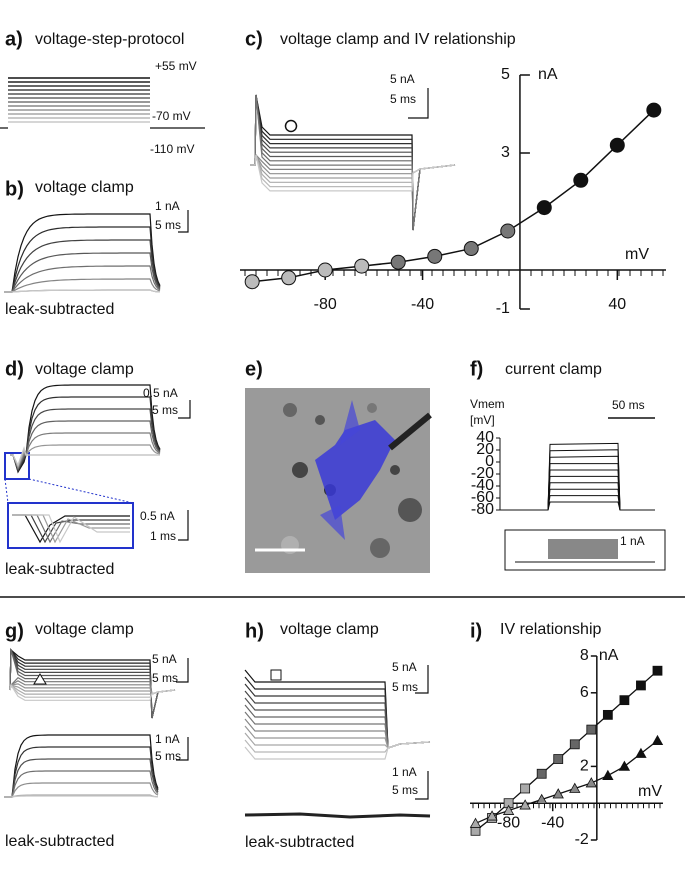 The height and width of the screenshot is (877, 685). I want to click on label: leak-subtracted, so click(59, 569).